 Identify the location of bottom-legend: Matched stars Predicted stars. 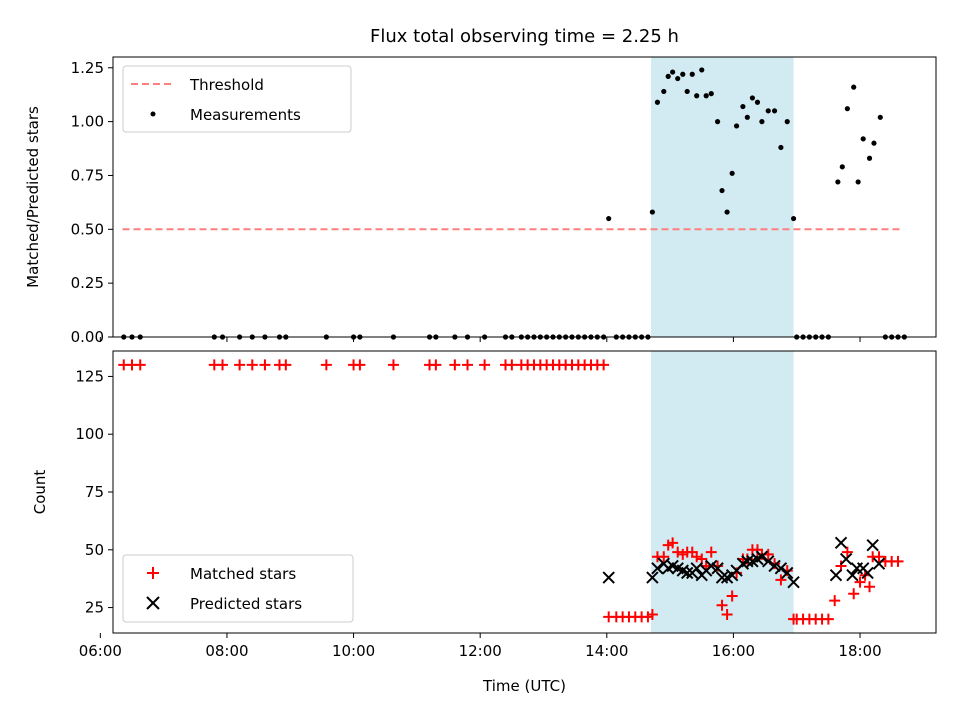
(238, 588).